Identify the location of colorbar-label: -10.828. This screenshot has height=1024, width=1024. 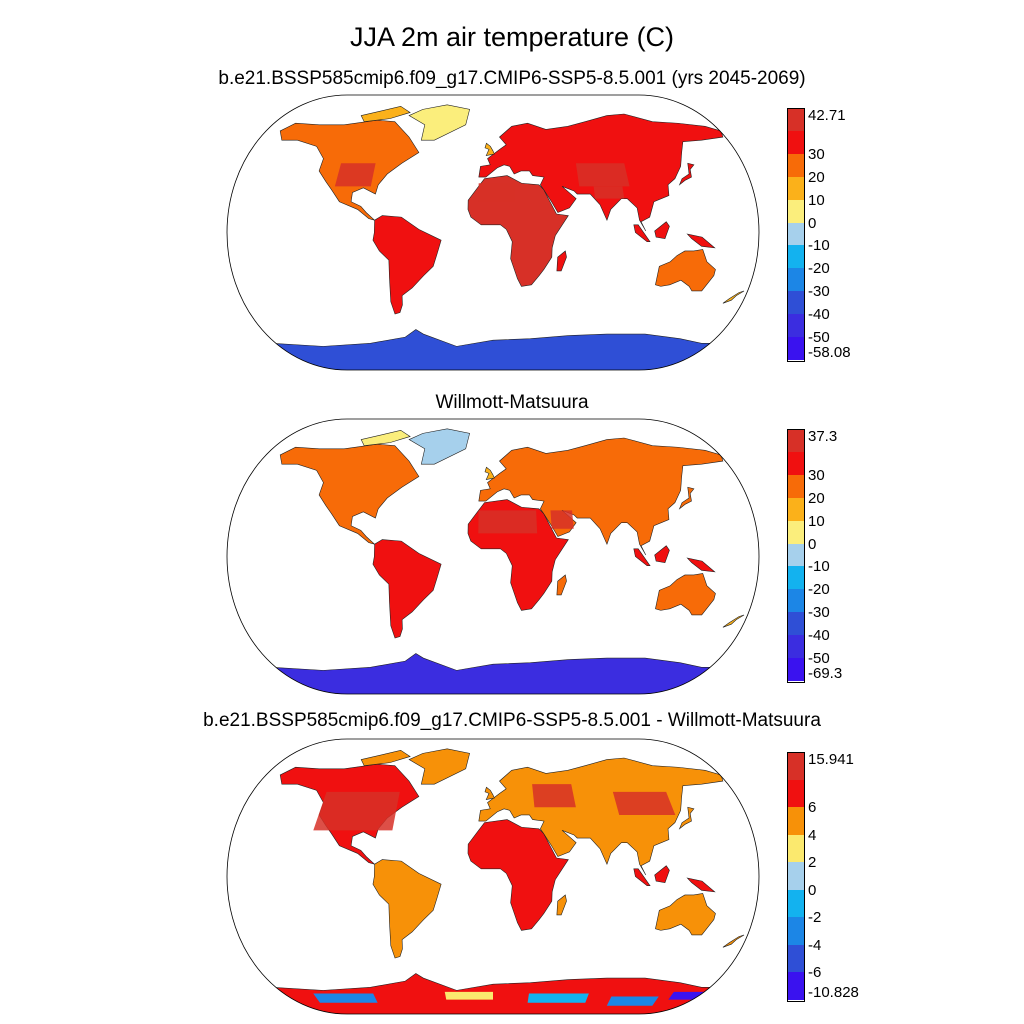
(833, 992).